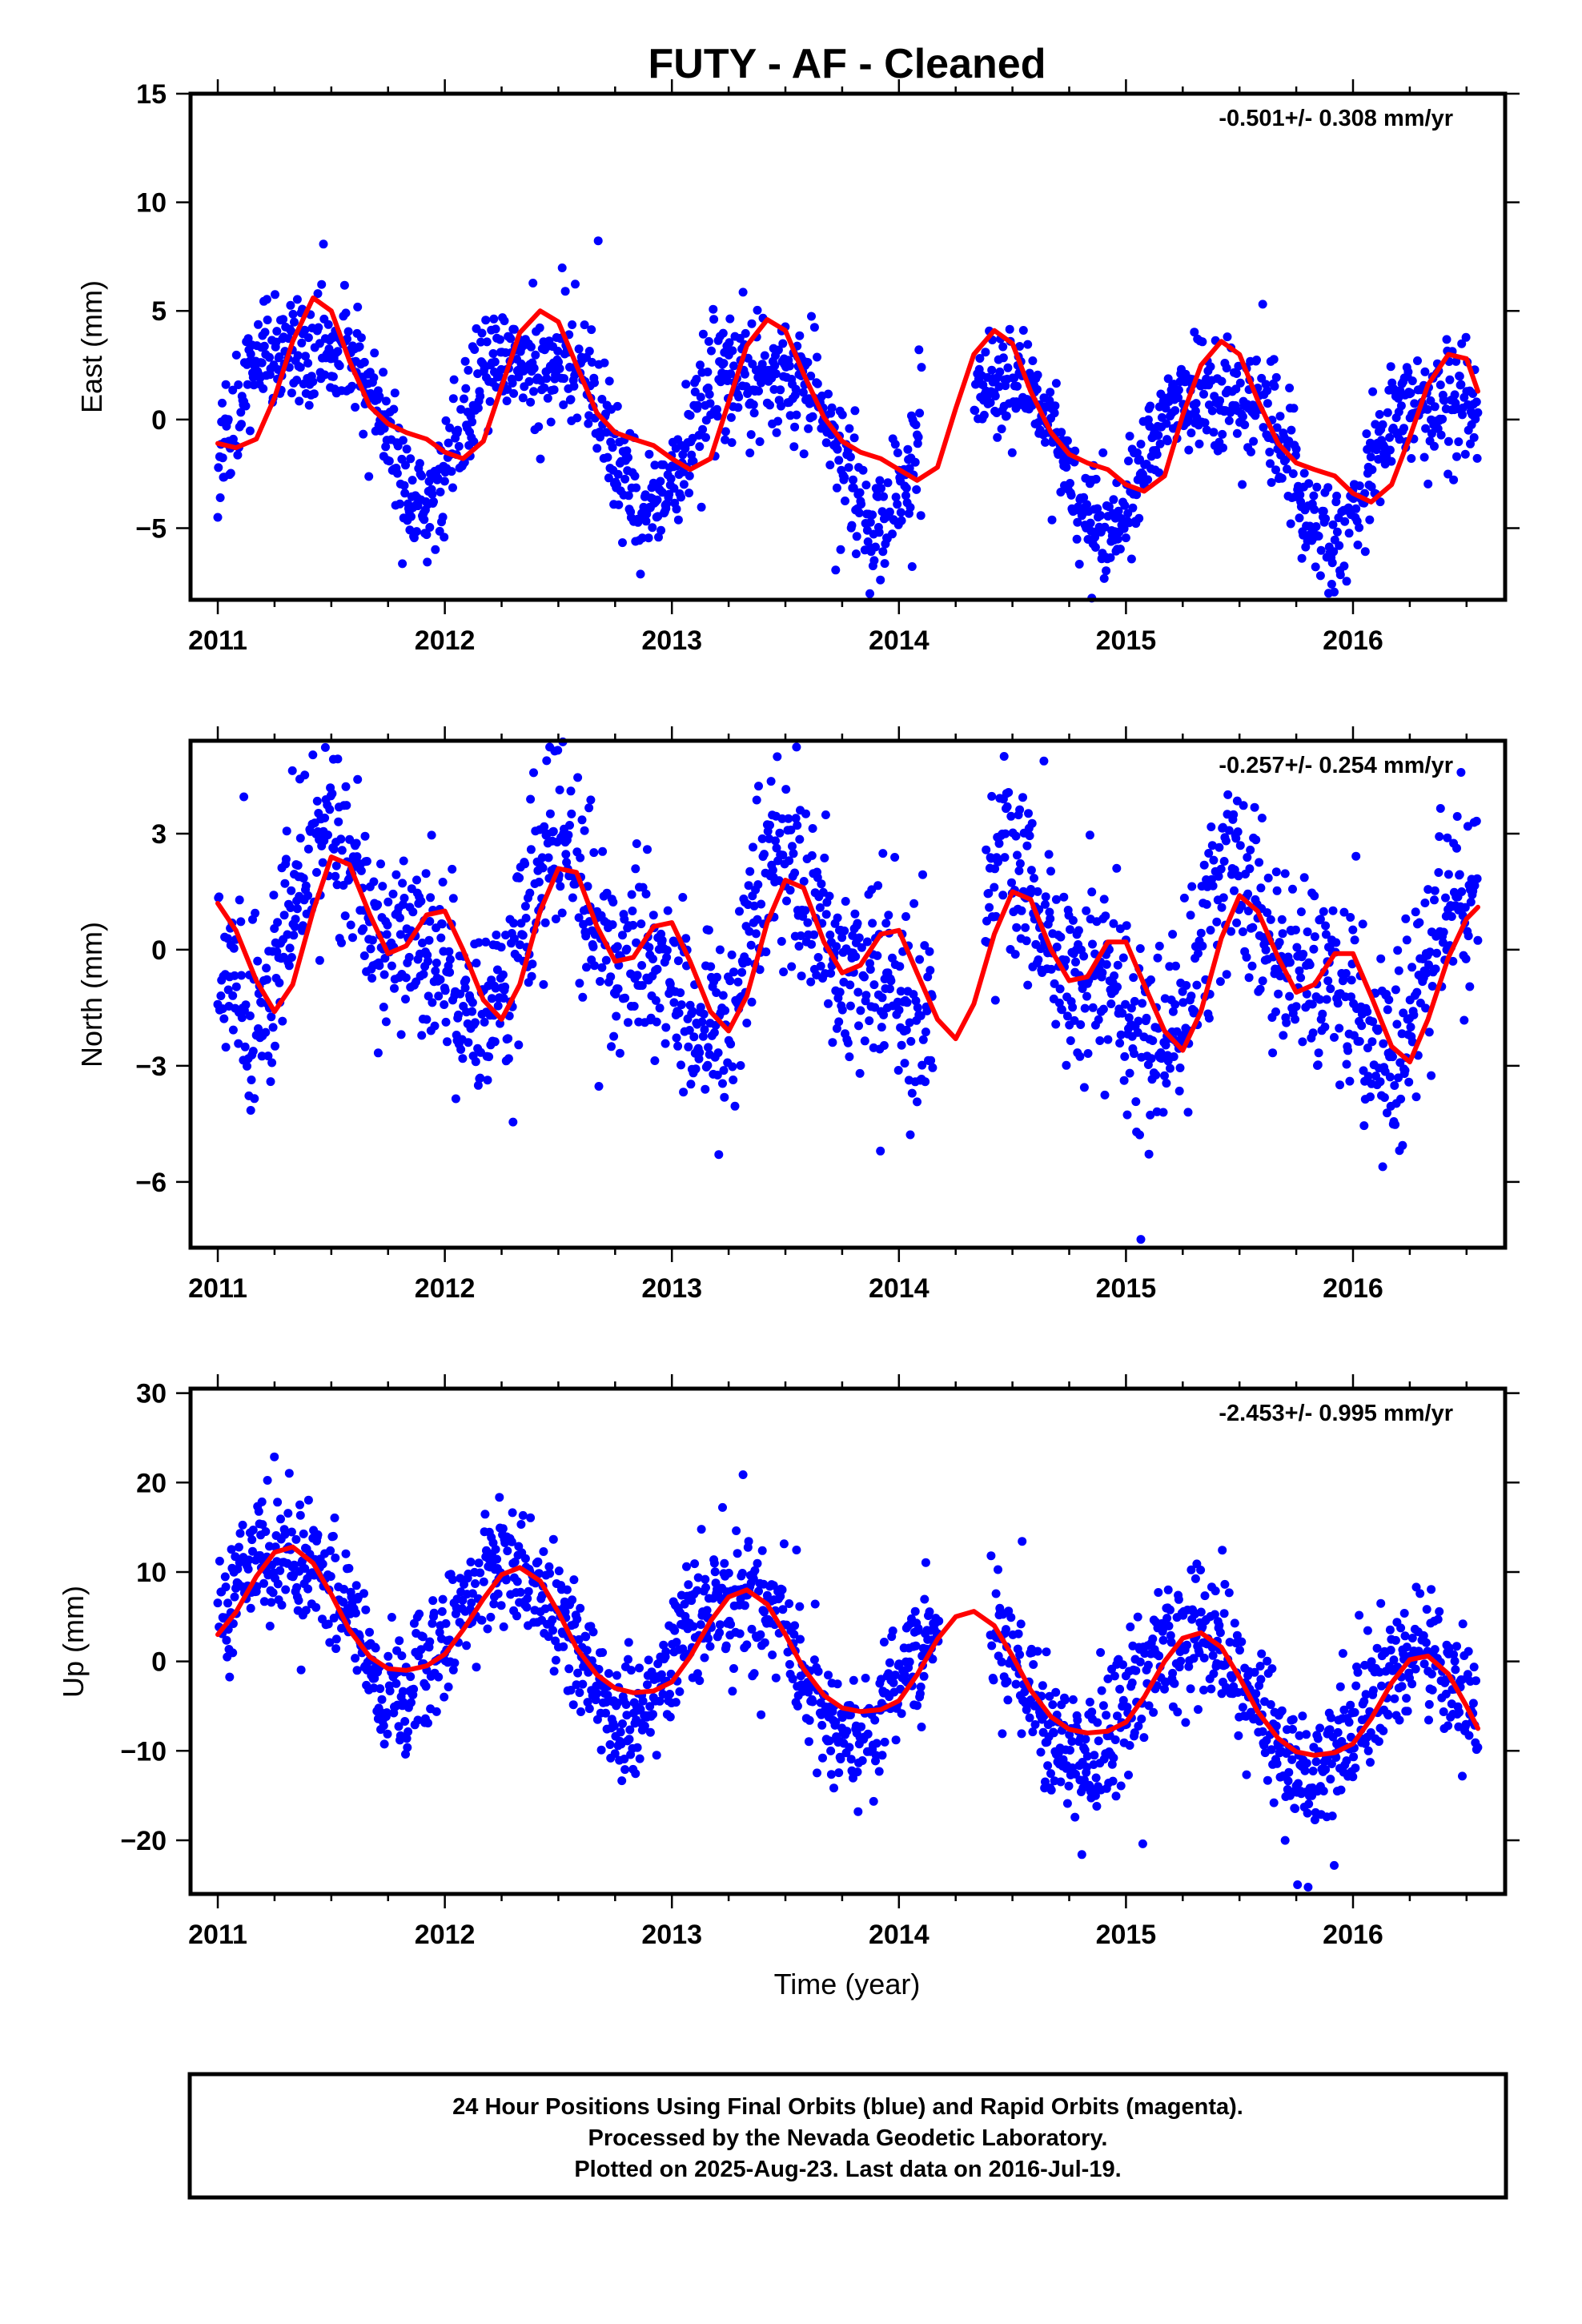 This screenshot has width=1582, height=2324. I want to click on east-y-axis-label: East (mm), so click(91, 346).